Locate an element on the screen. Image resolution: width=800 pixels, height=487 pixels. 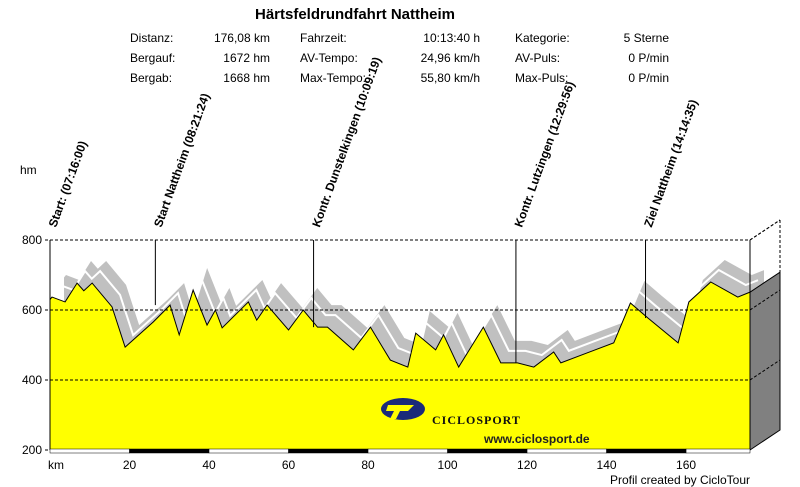
x-tick-label: 100 is located at coordinates (448, 465).